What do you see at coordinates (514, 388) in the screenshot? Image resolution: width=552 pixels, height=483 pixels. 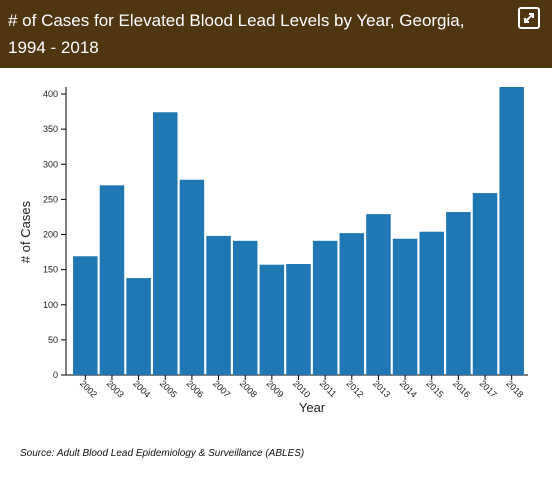 I see `x-tick-label: 2018` at bounding box center [514, 388].